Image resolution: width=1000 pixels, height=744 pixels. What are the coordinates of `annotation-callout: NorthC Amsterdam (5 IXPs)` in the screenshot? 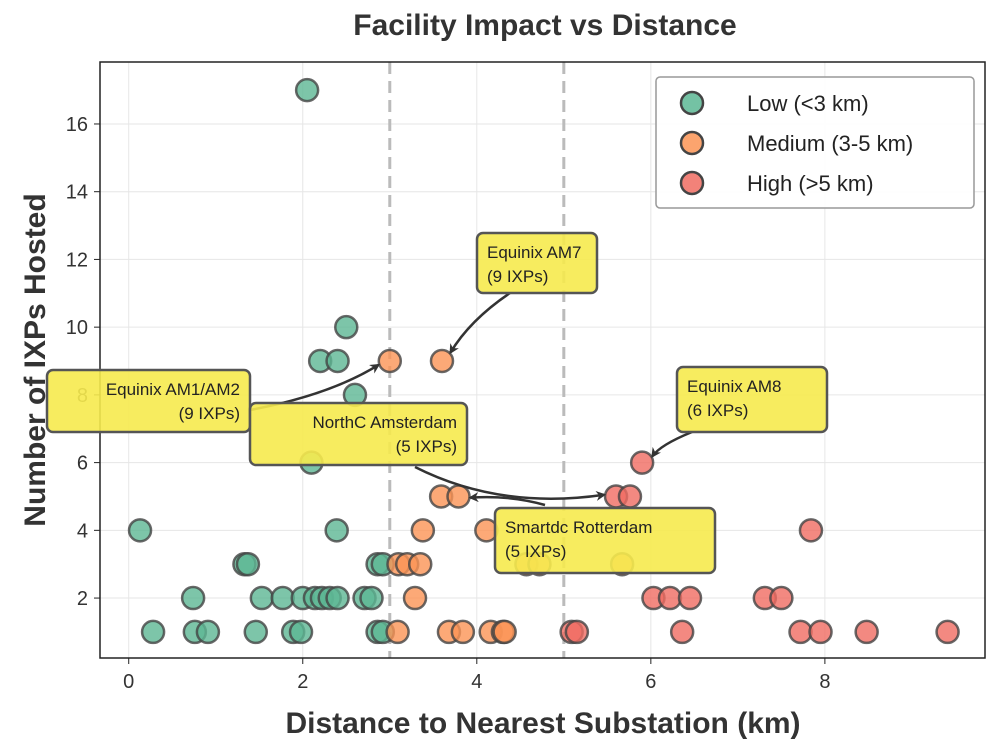 It's located at (358, 434).